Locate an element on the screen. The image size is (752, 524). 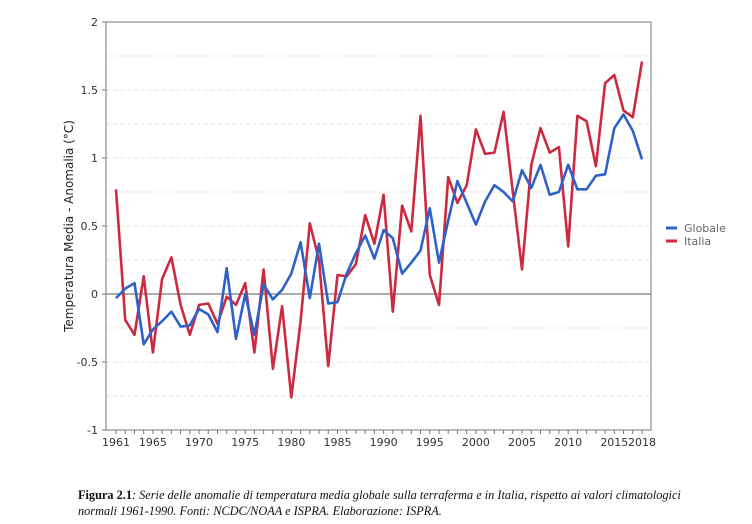
y-tick-label: 2 is located at coordinates (94, 22).